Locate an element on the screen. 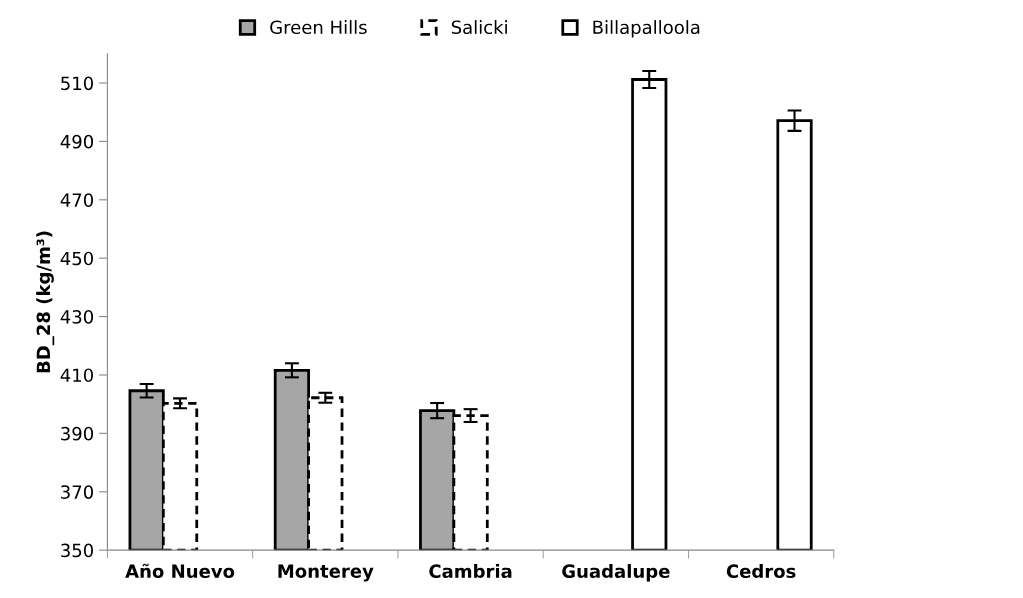 This screenshot has height=598, width=1023. legend-label: Green Hills is located at coordinates (318, 27).